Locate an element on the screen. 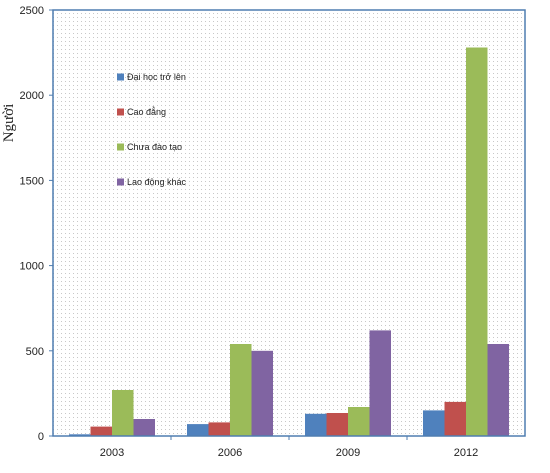 The height and width of the screenshot is (473, 550). bar-chưa-đào-tạo-2012 is located at coordinates (477, 241).